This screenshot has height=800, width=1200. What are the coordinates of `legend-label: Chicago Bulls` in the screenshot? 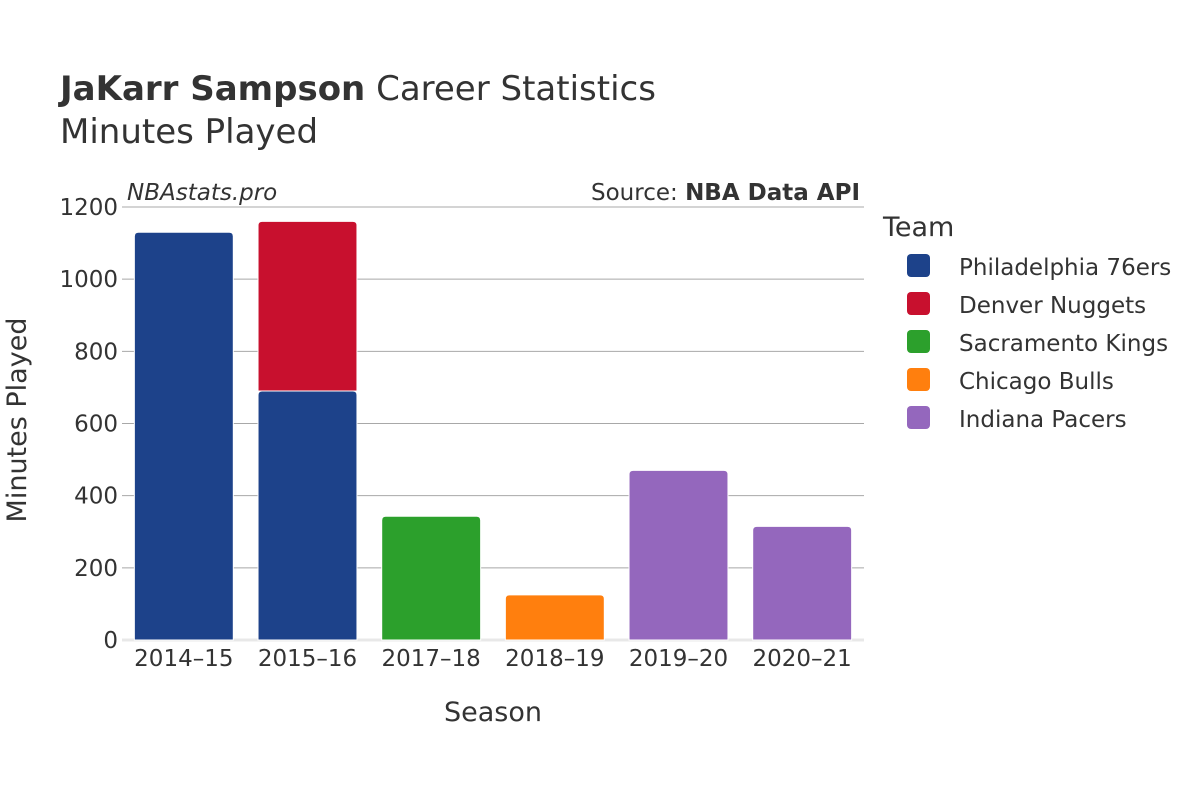 It's located at (1036, 382).